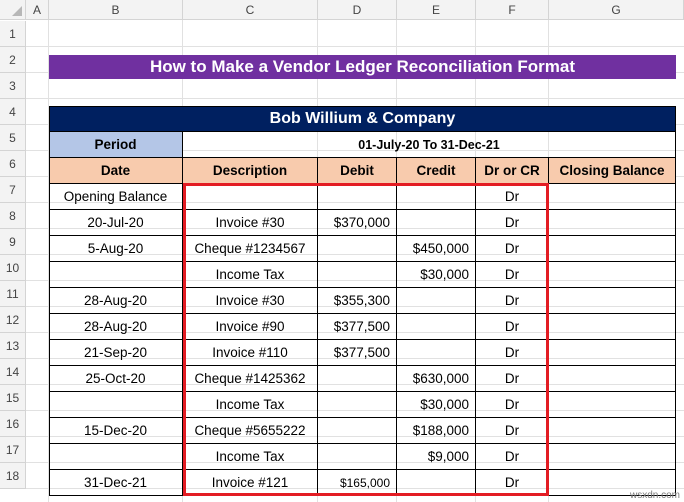 Image resolution: width=684 pixels, height=502 pixels. I want to click on row-header-16: 16, so click(13, 424).